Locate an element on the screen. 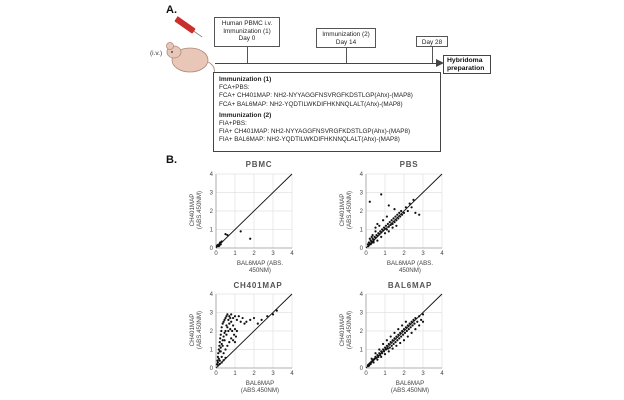  timeline-box-line: Day 0 is located at coordinates (247, 39).